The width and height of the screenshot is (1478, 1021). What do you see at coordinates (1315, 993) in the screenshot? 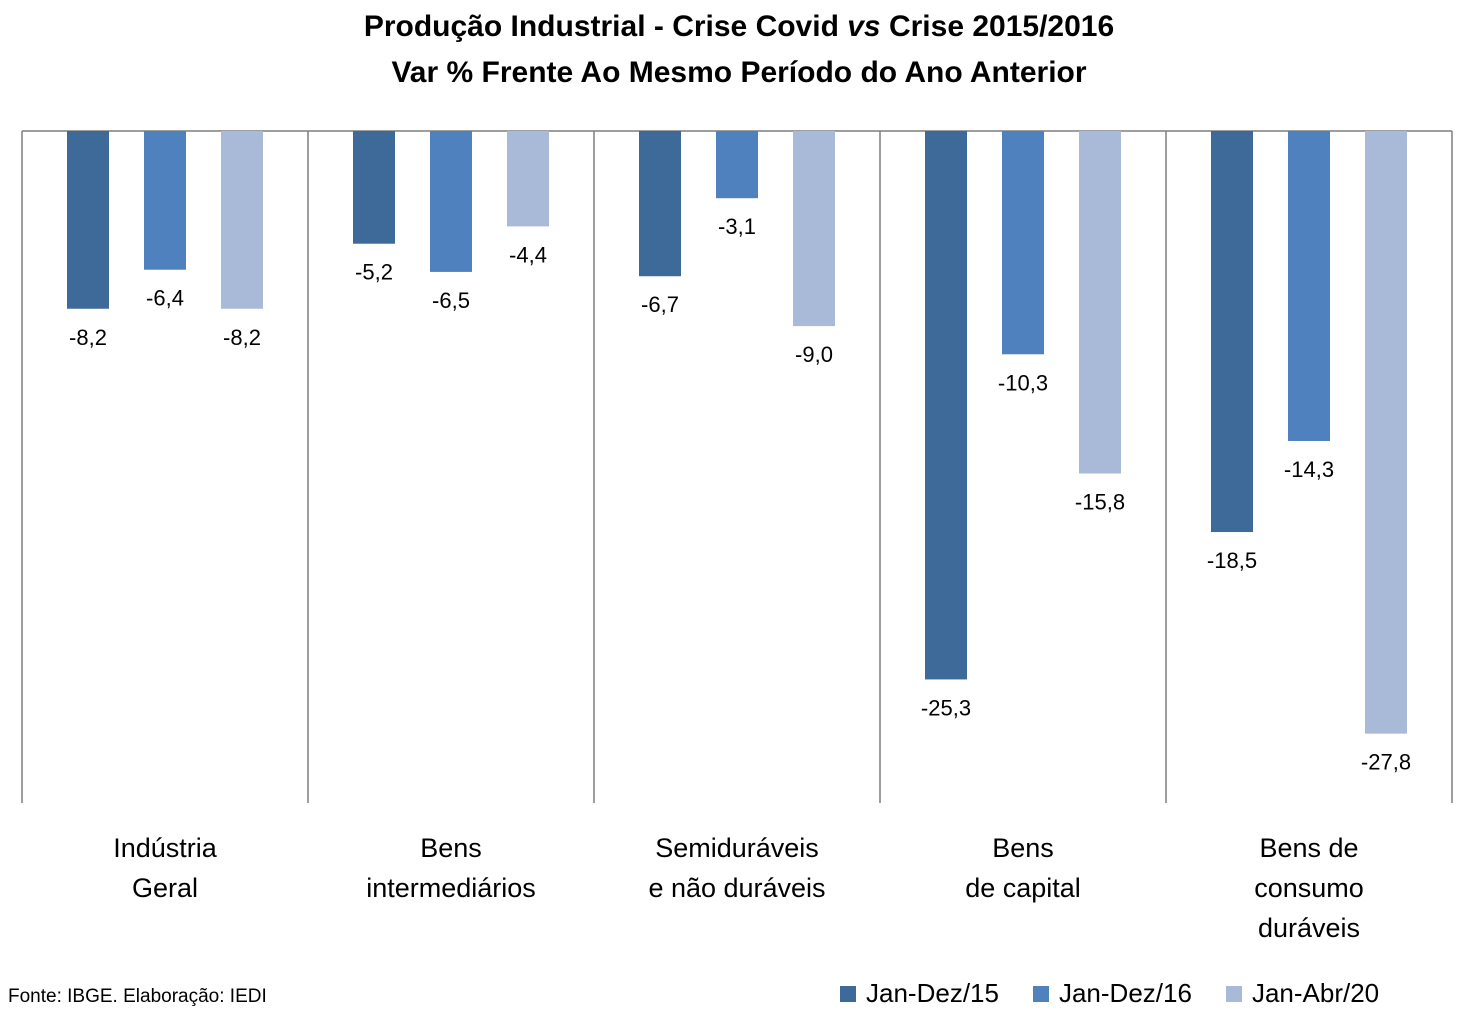
I see `legend-label: Jan-Abr/20` at bounding box center [1315, 993].